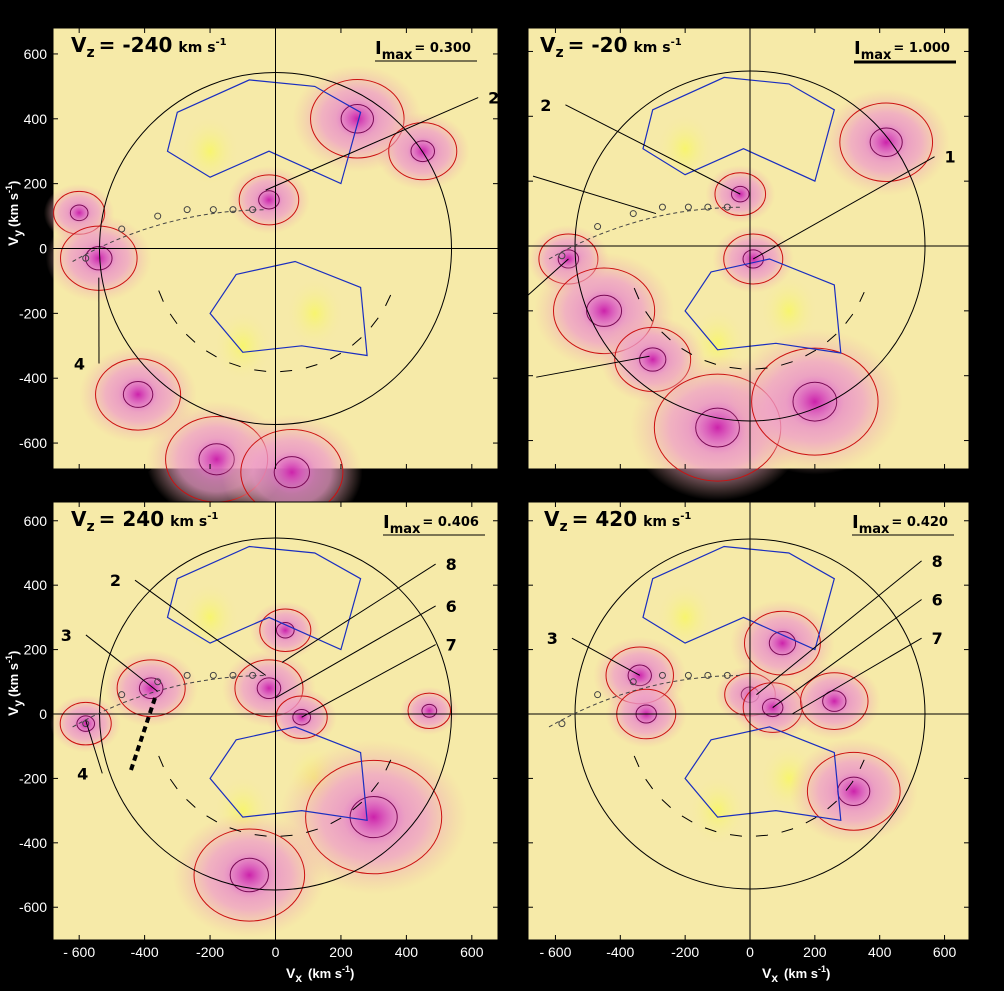  Describe the element at coordinates (745, 633) in the screenshot. I see `feature-leader-lines: 3 6 7 8` at that location.